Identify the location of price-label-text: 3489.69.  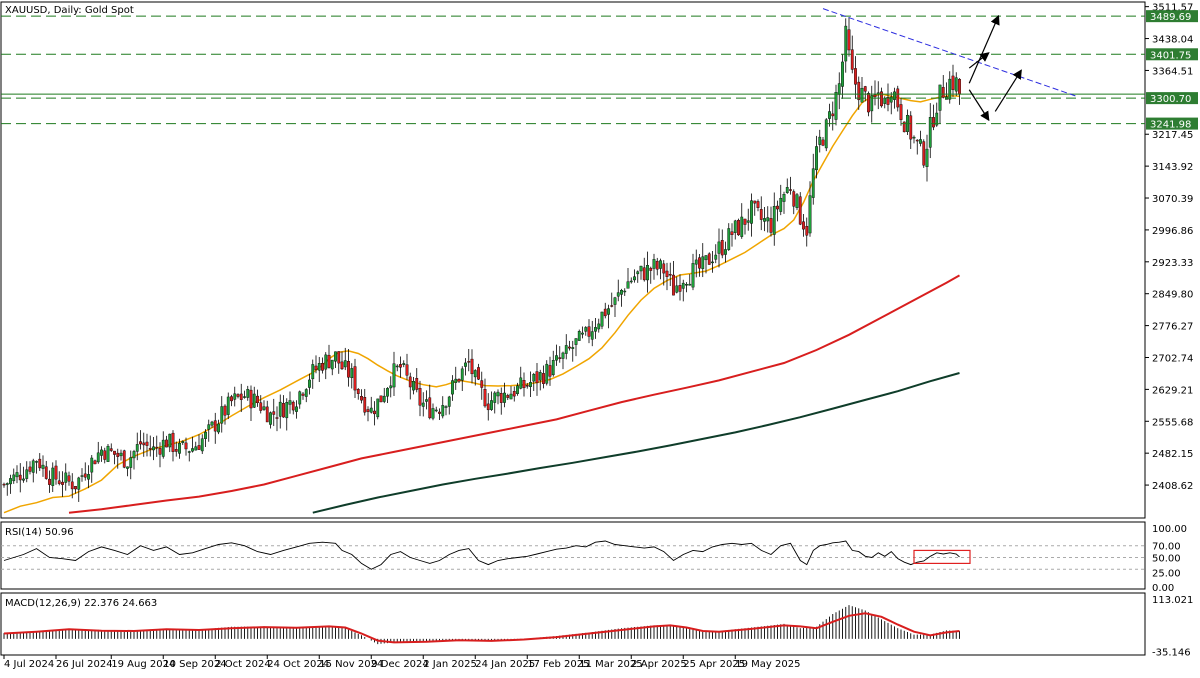
(1170, 17).